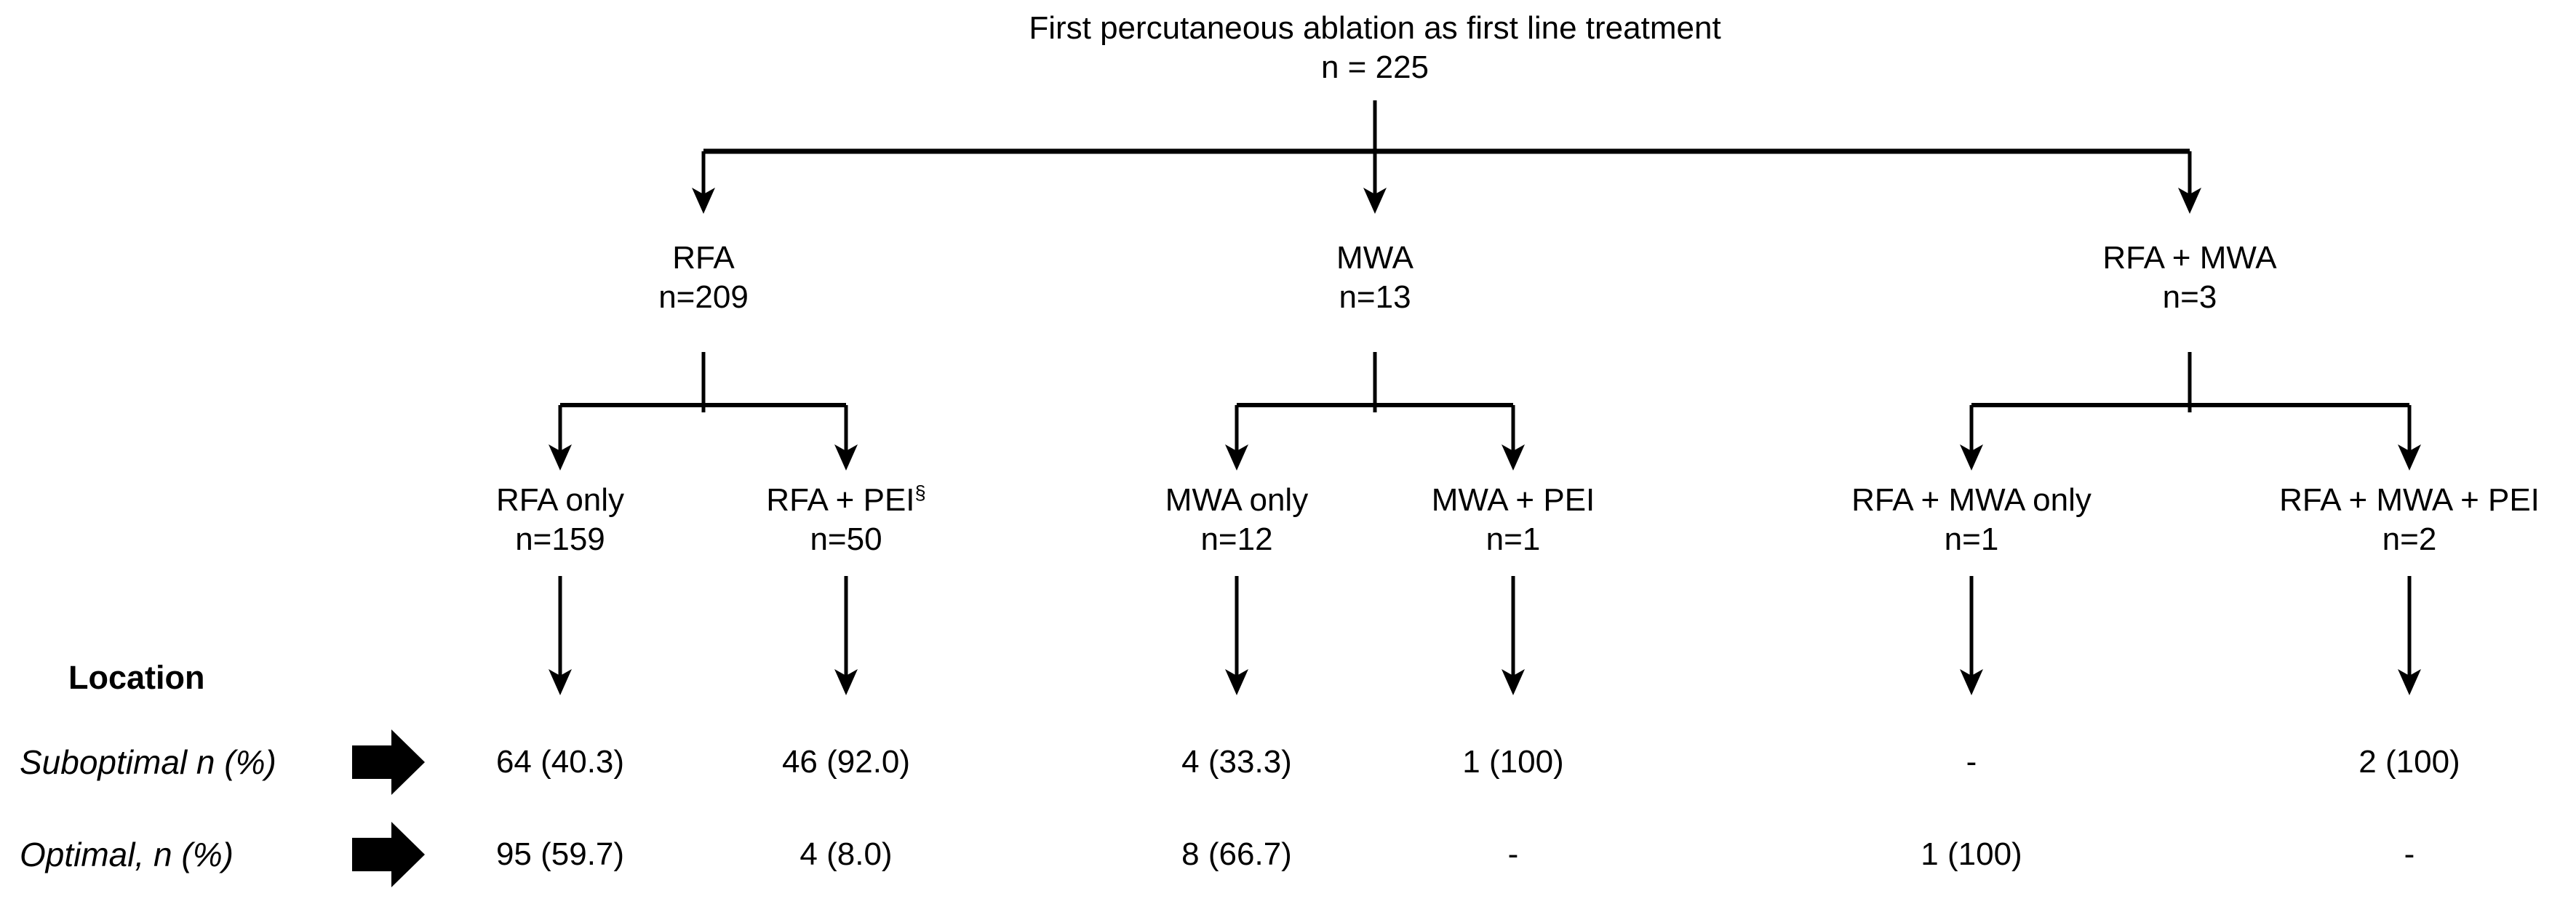  I want to click on node-rfa-mwa-pei: RFA + MWA + PEI n=2, so click(2409, 520).